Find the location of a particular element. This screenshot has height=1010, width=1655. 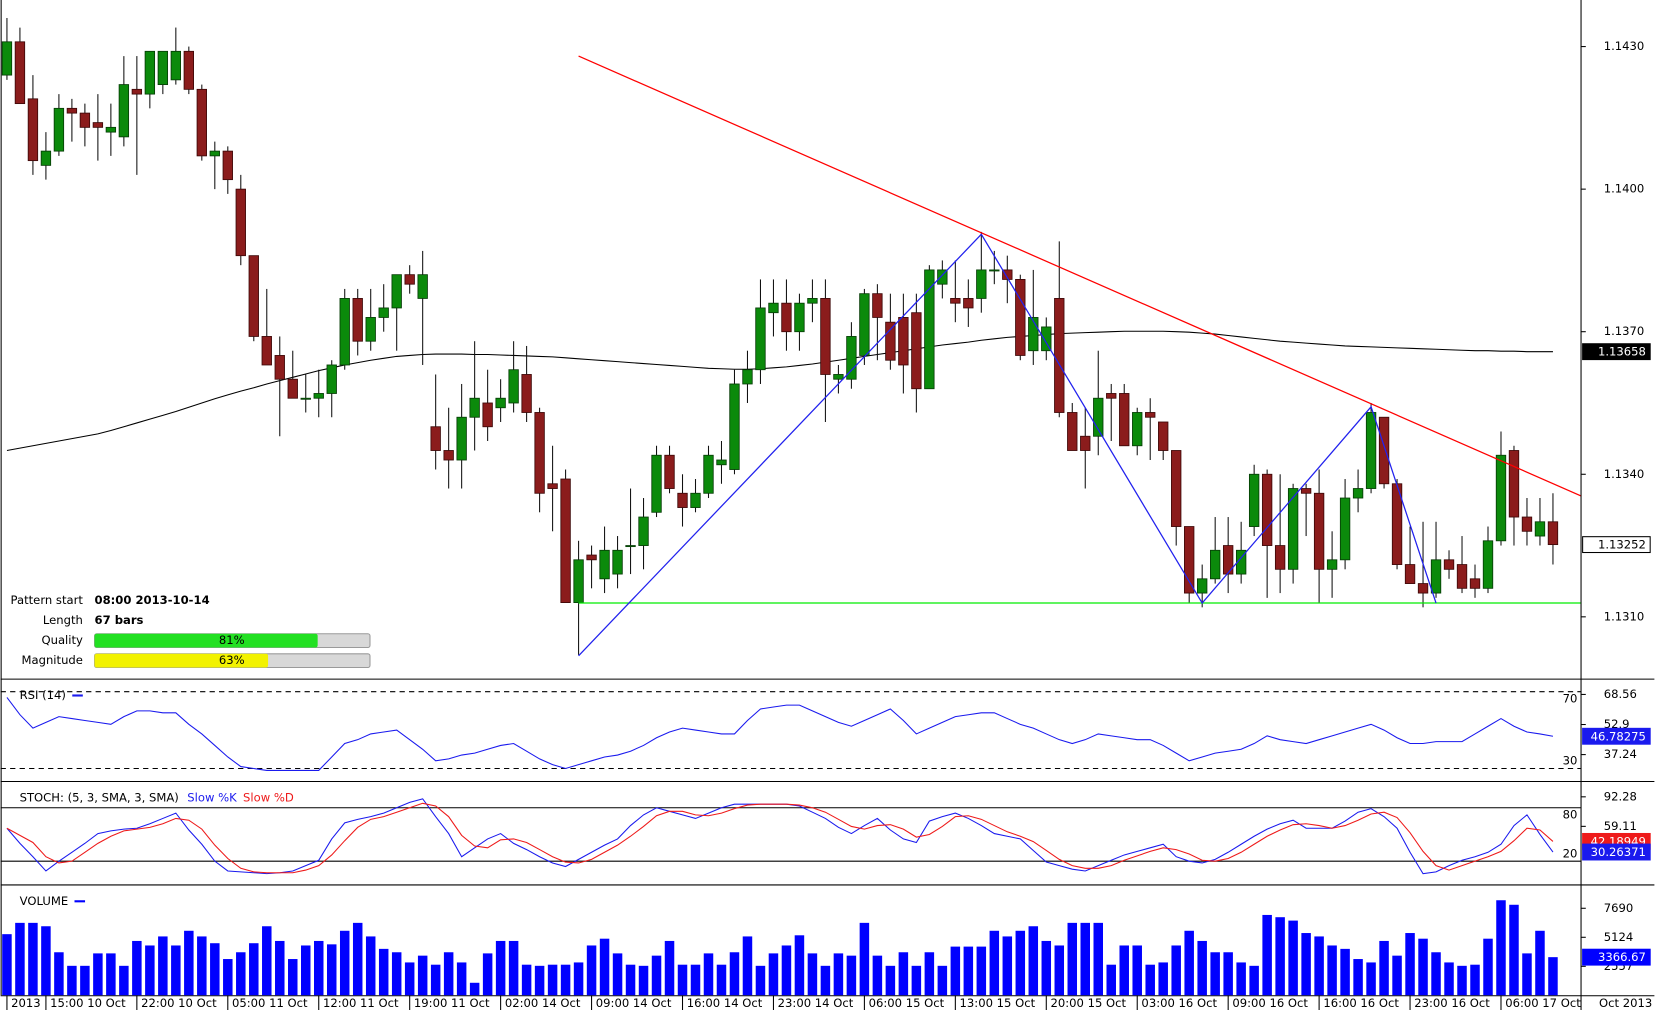

pattern-start-label: Pattern start is located at coordinates (47, 600).